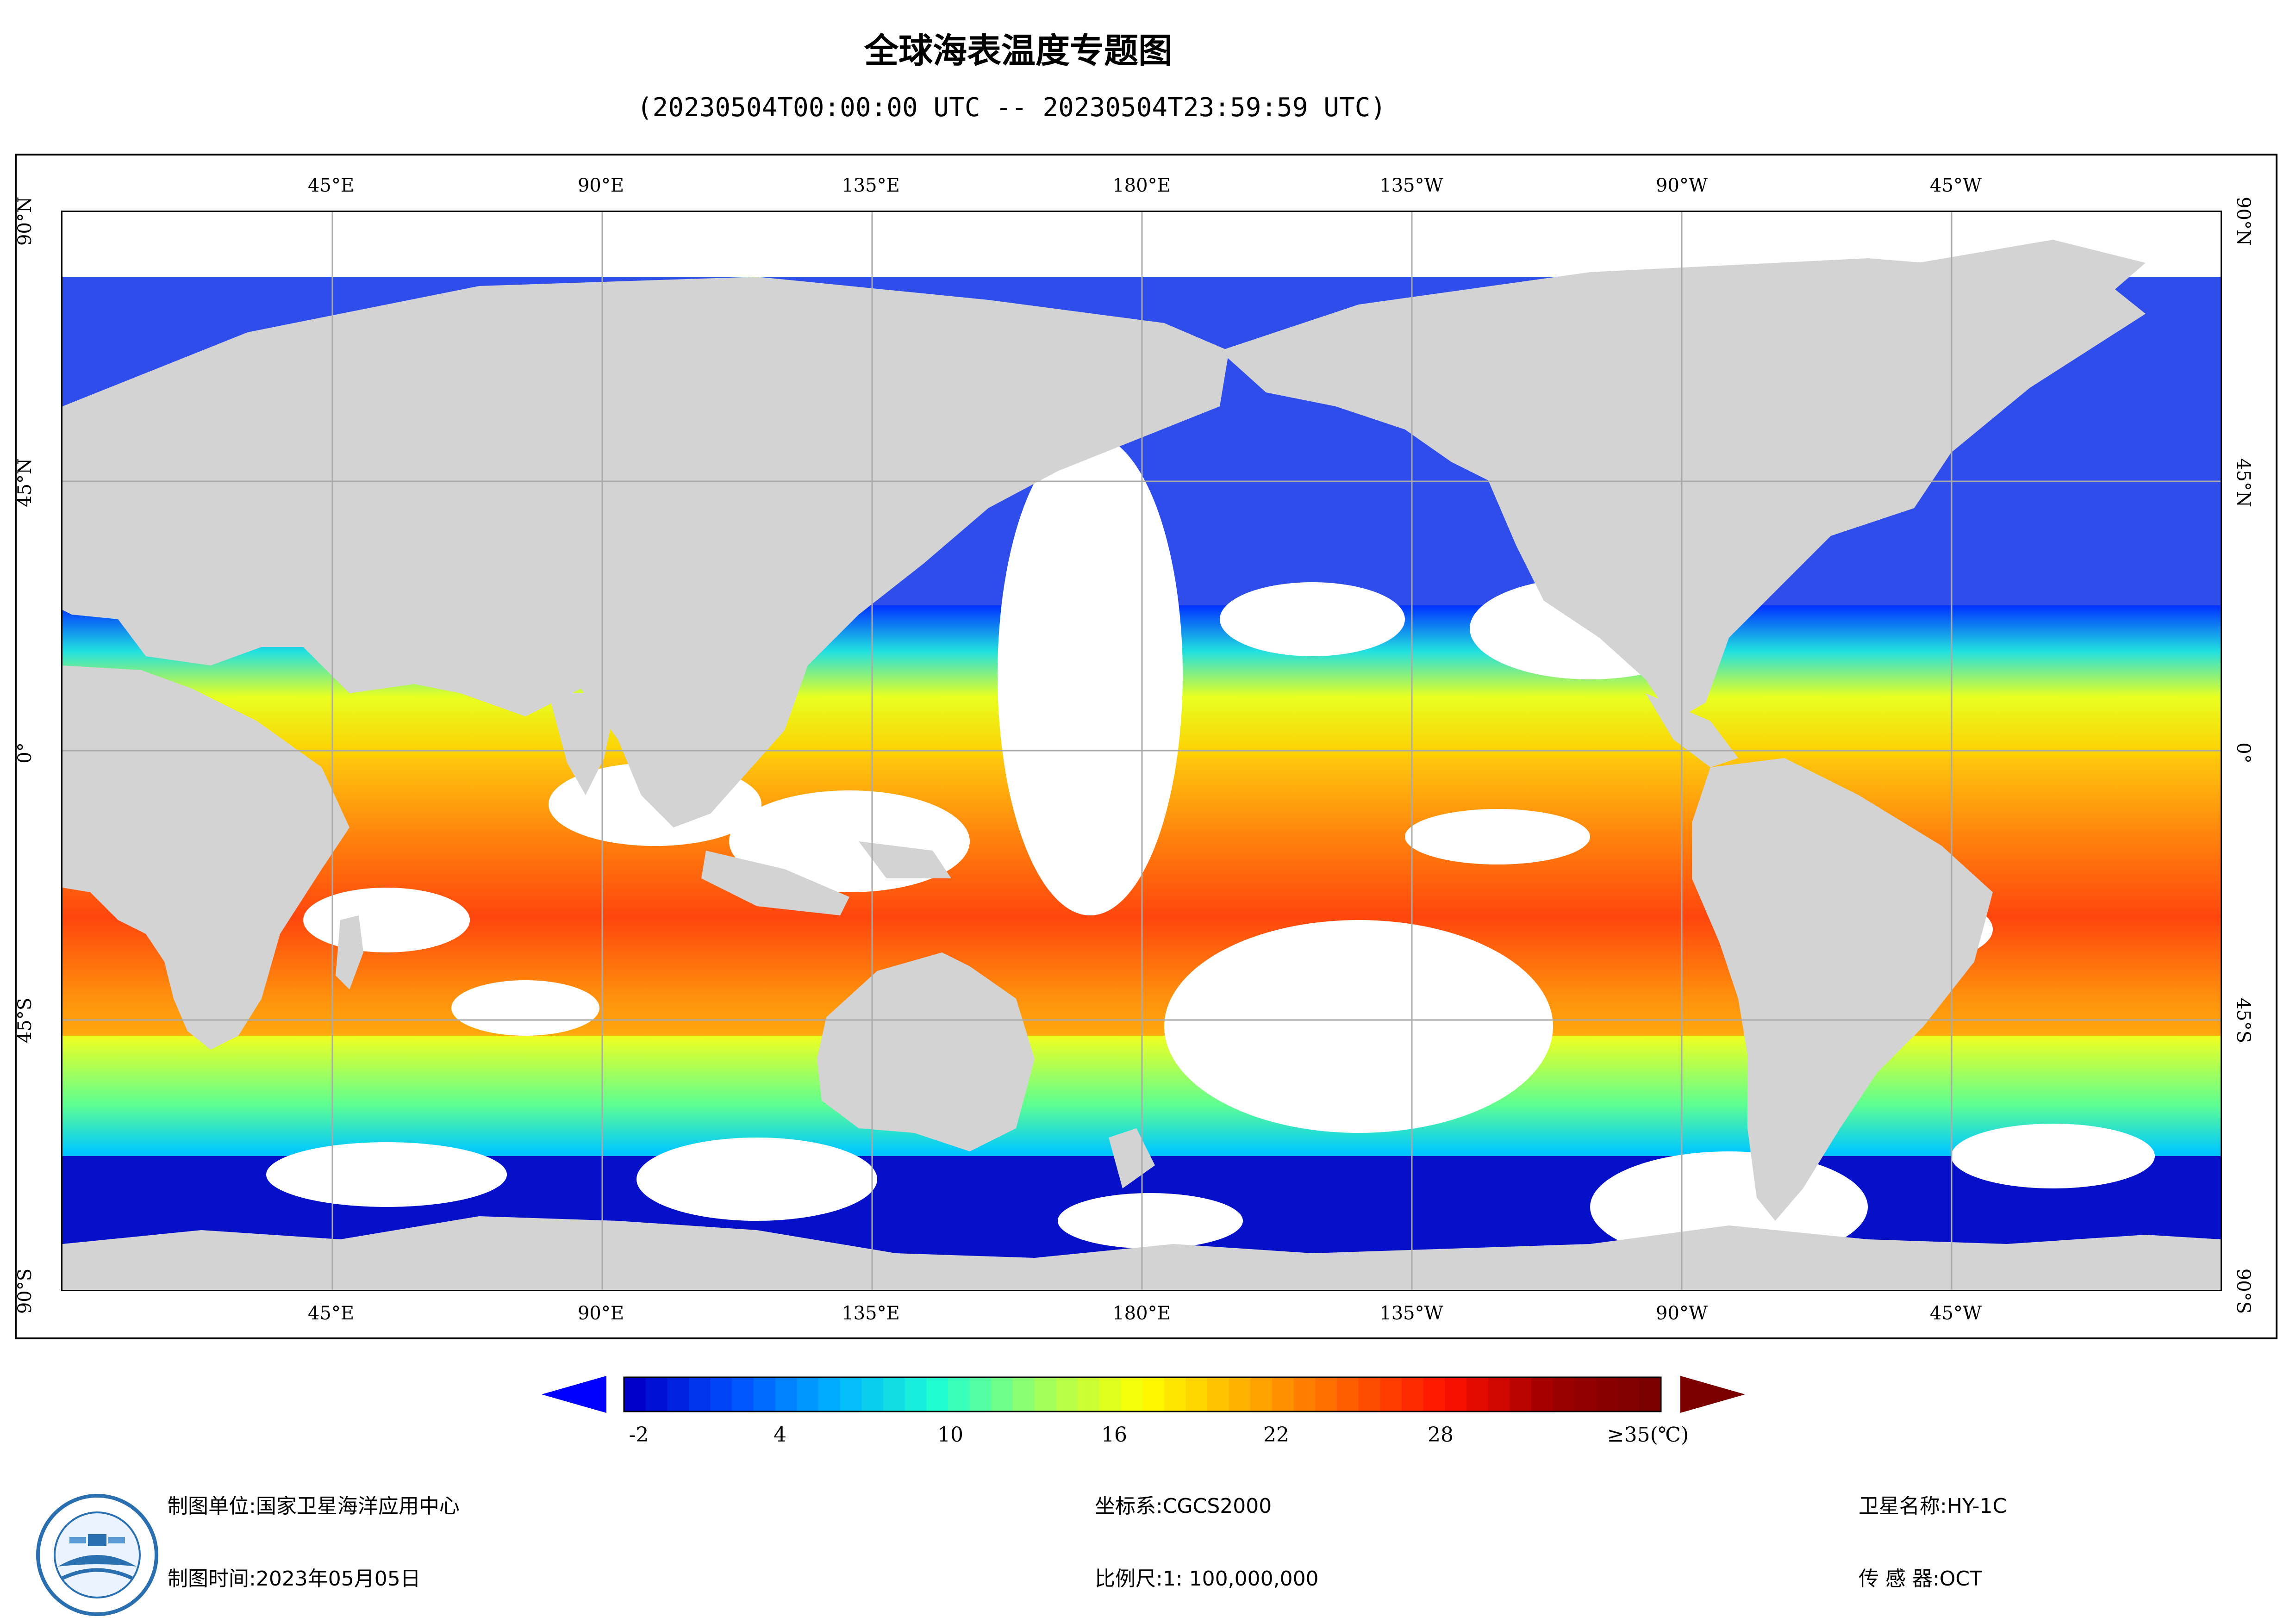 The height and width of the screenshot is (1623, 2296). Describe the element at coordinates (2243, 482) in the screenshot. I see `lat-tick-right-45n: 45°N` at that location.